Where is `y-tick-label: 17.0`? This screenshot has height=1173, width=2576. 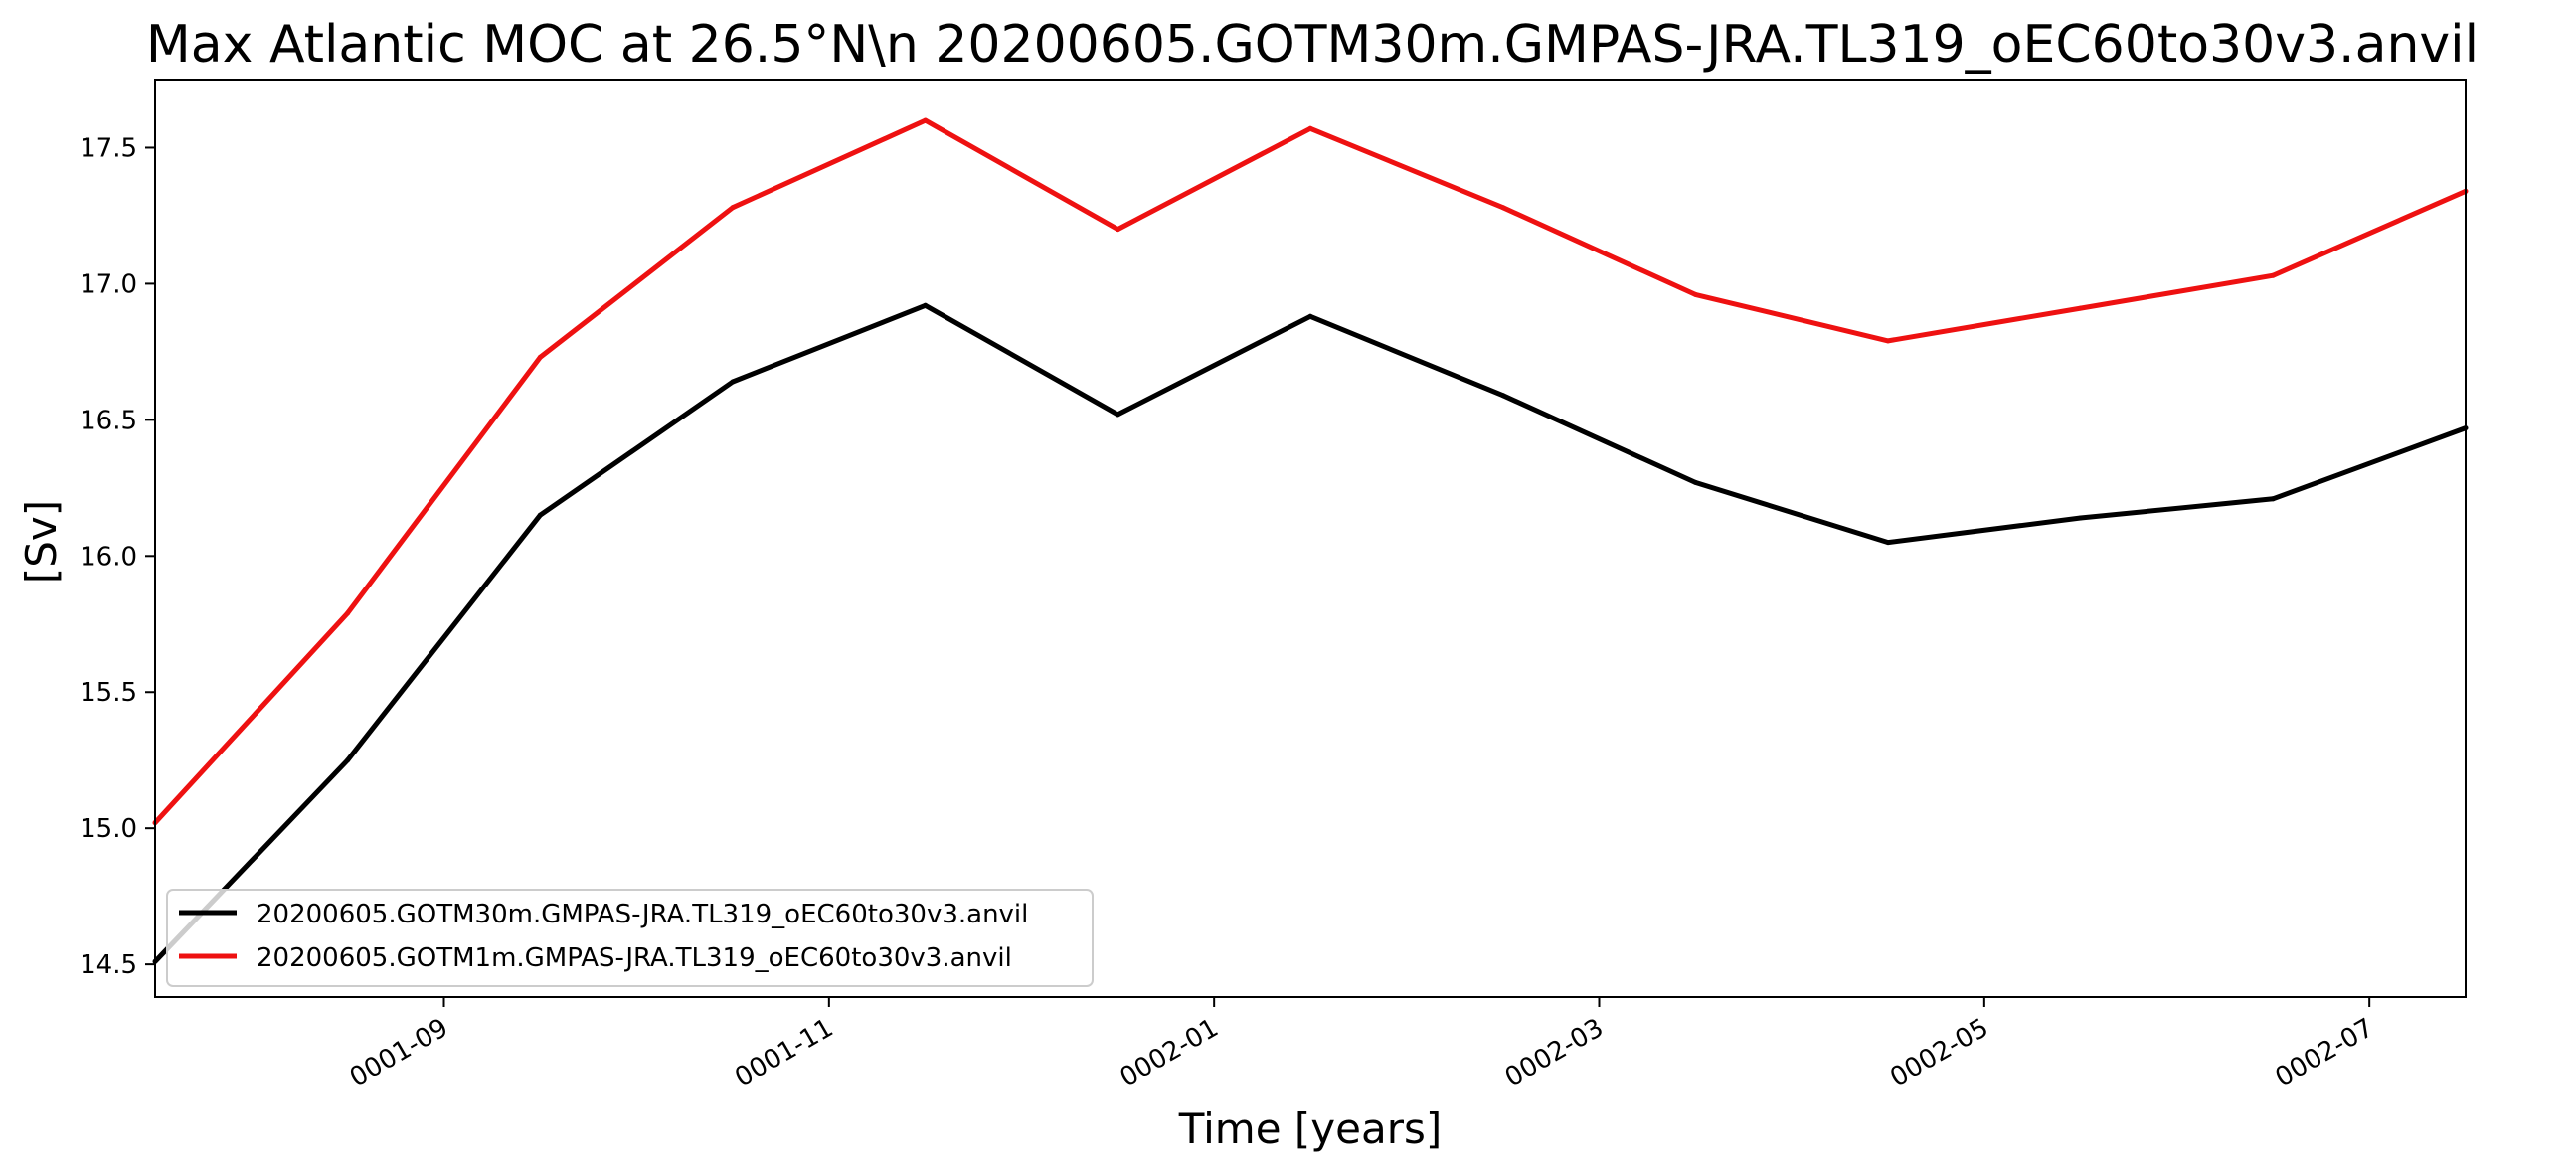
y-tick-label: 17.0 is located at coordinates (108, 284).